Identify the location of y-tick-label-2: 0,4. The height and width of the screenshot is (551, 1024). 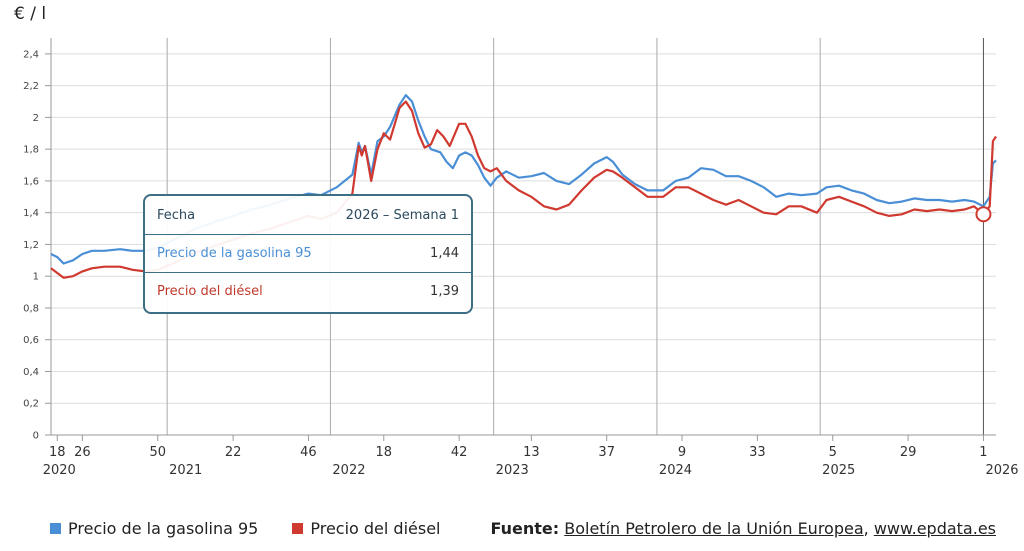
(31, 372).